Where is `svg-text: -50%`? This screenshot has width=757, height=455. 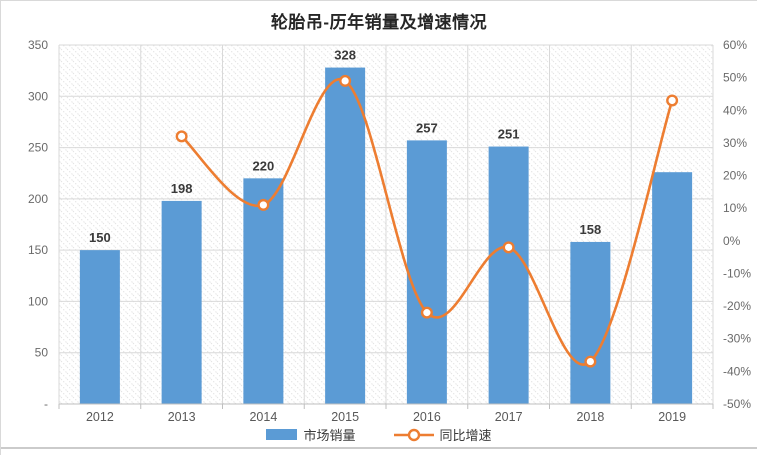 svg-text: -50% is located at coordinates (737, 404).